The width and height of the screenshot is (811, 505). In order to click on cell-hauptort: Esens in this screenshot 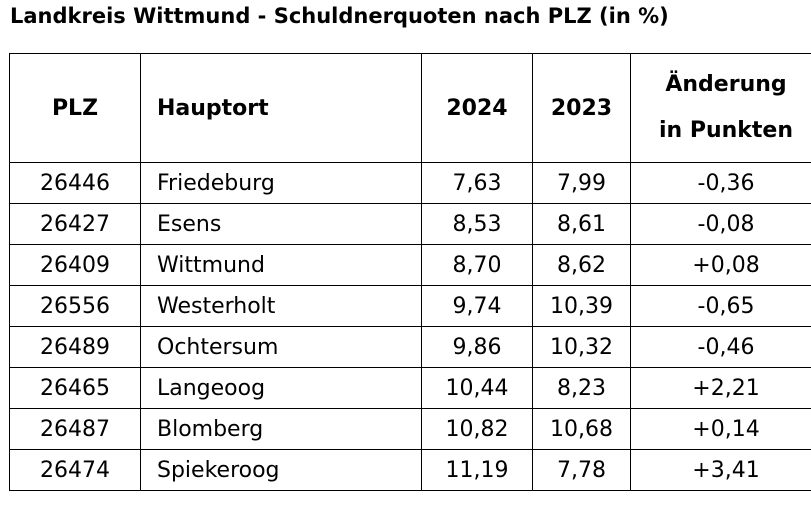, I will do `click(281, 224)`.